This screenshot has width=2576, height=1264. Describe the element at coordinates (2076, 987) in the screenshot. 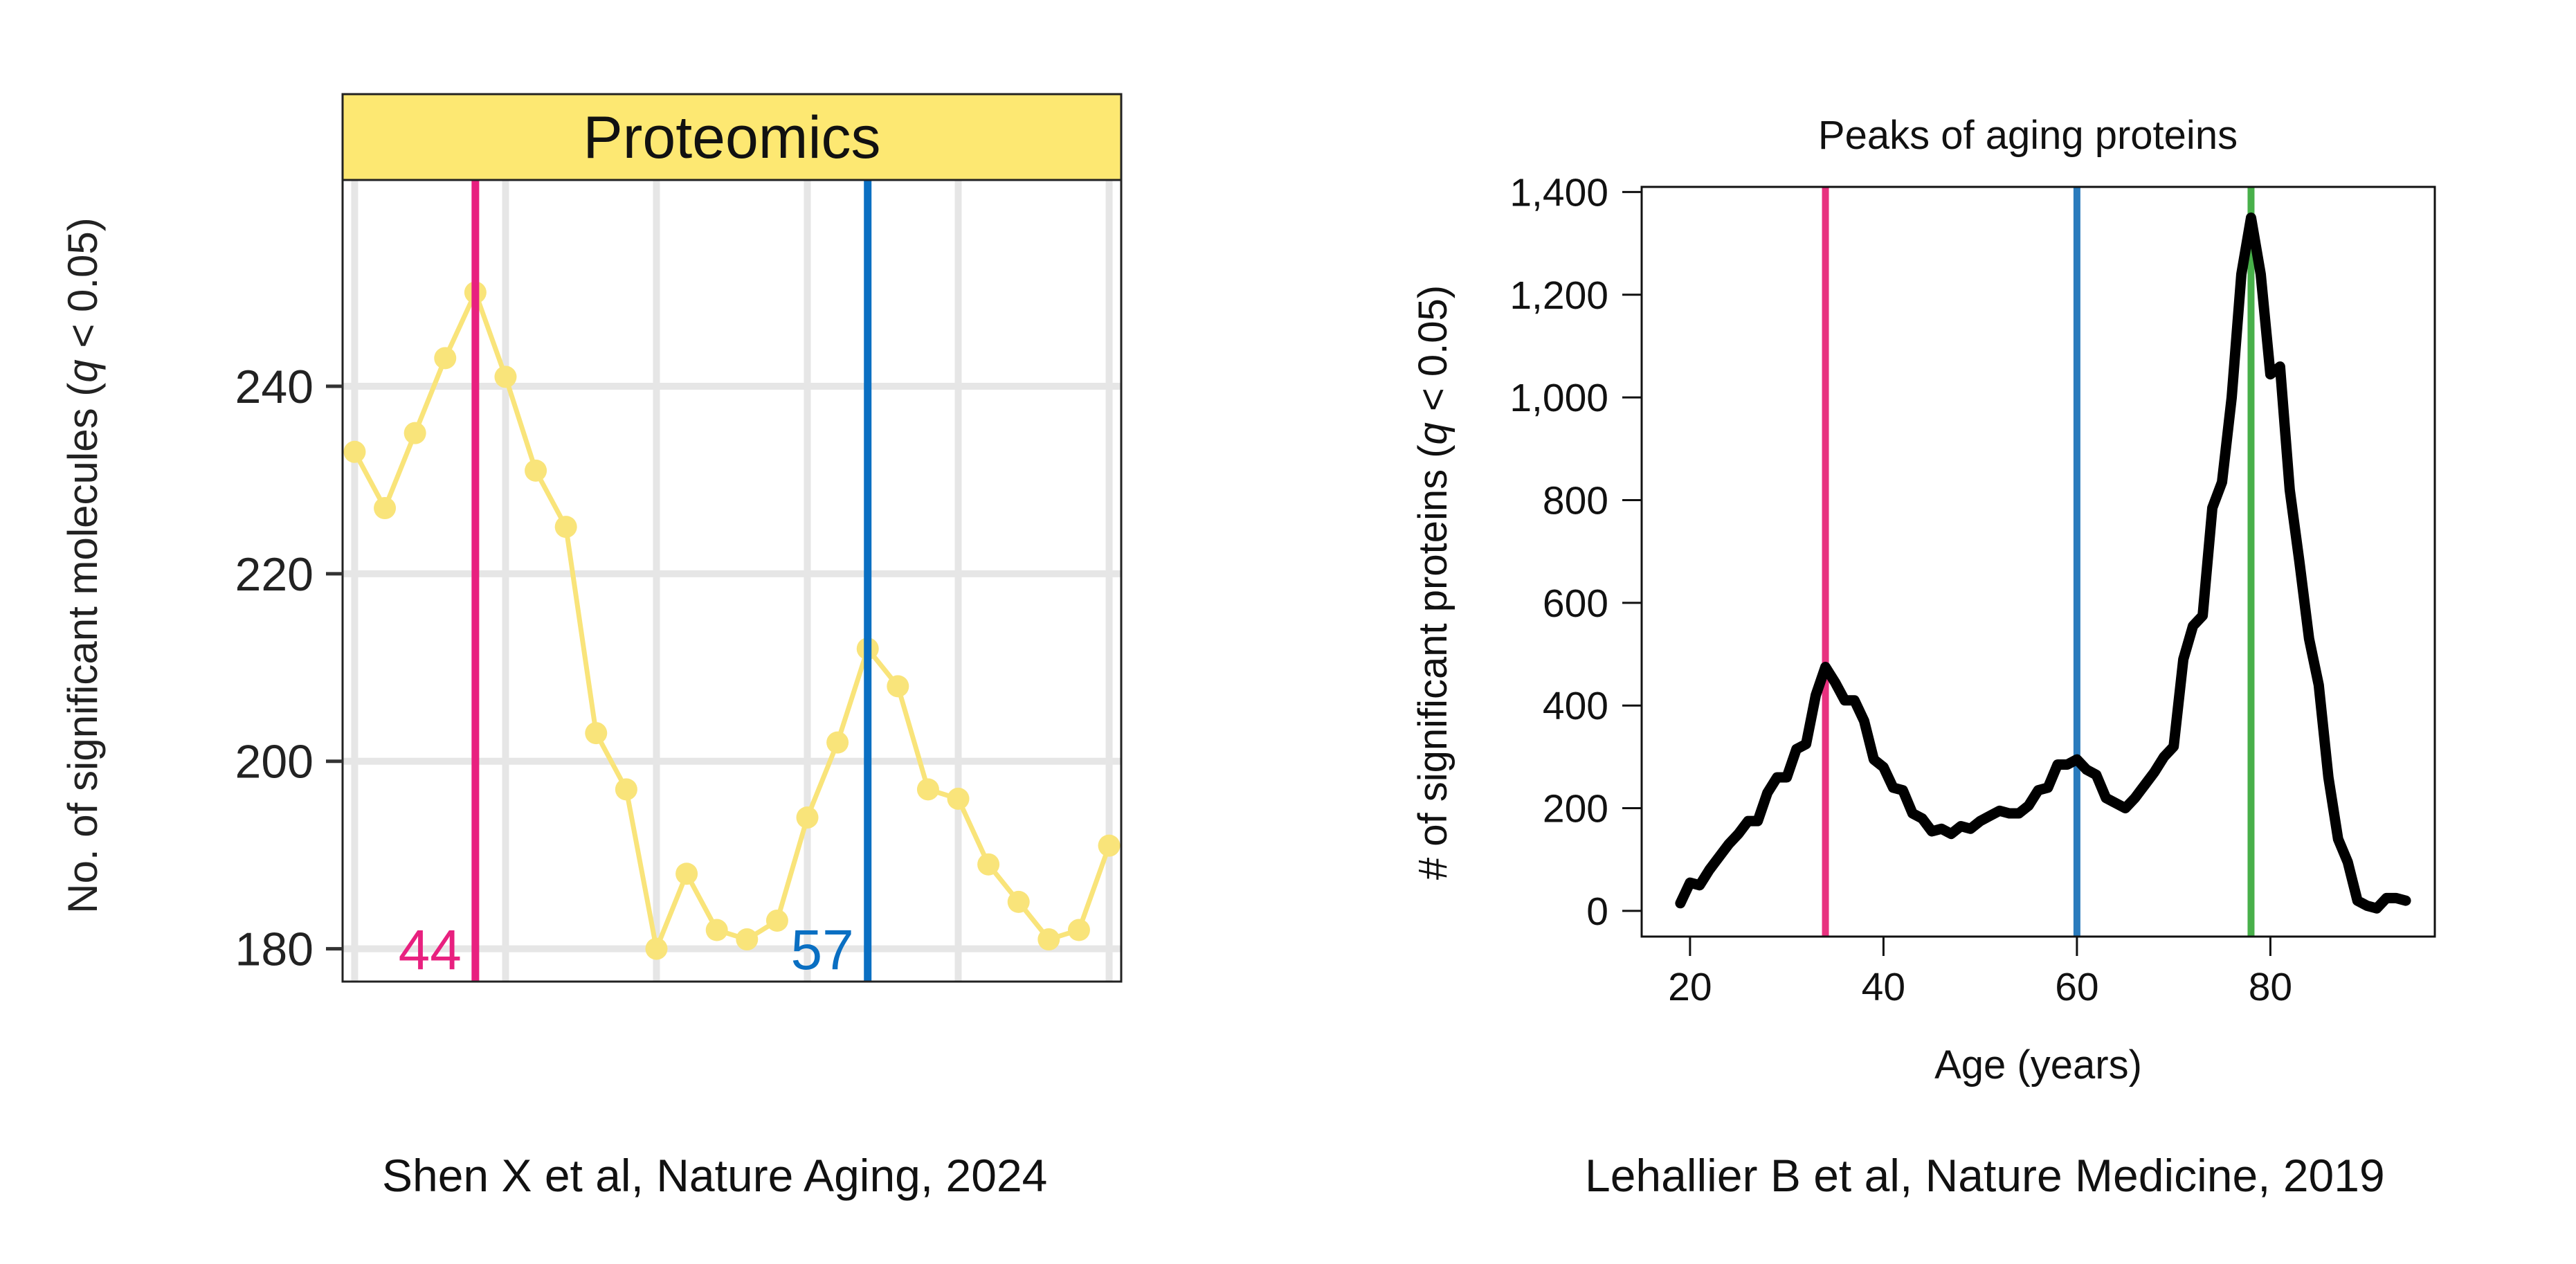

I see `x-tick-label: 60` at that location.